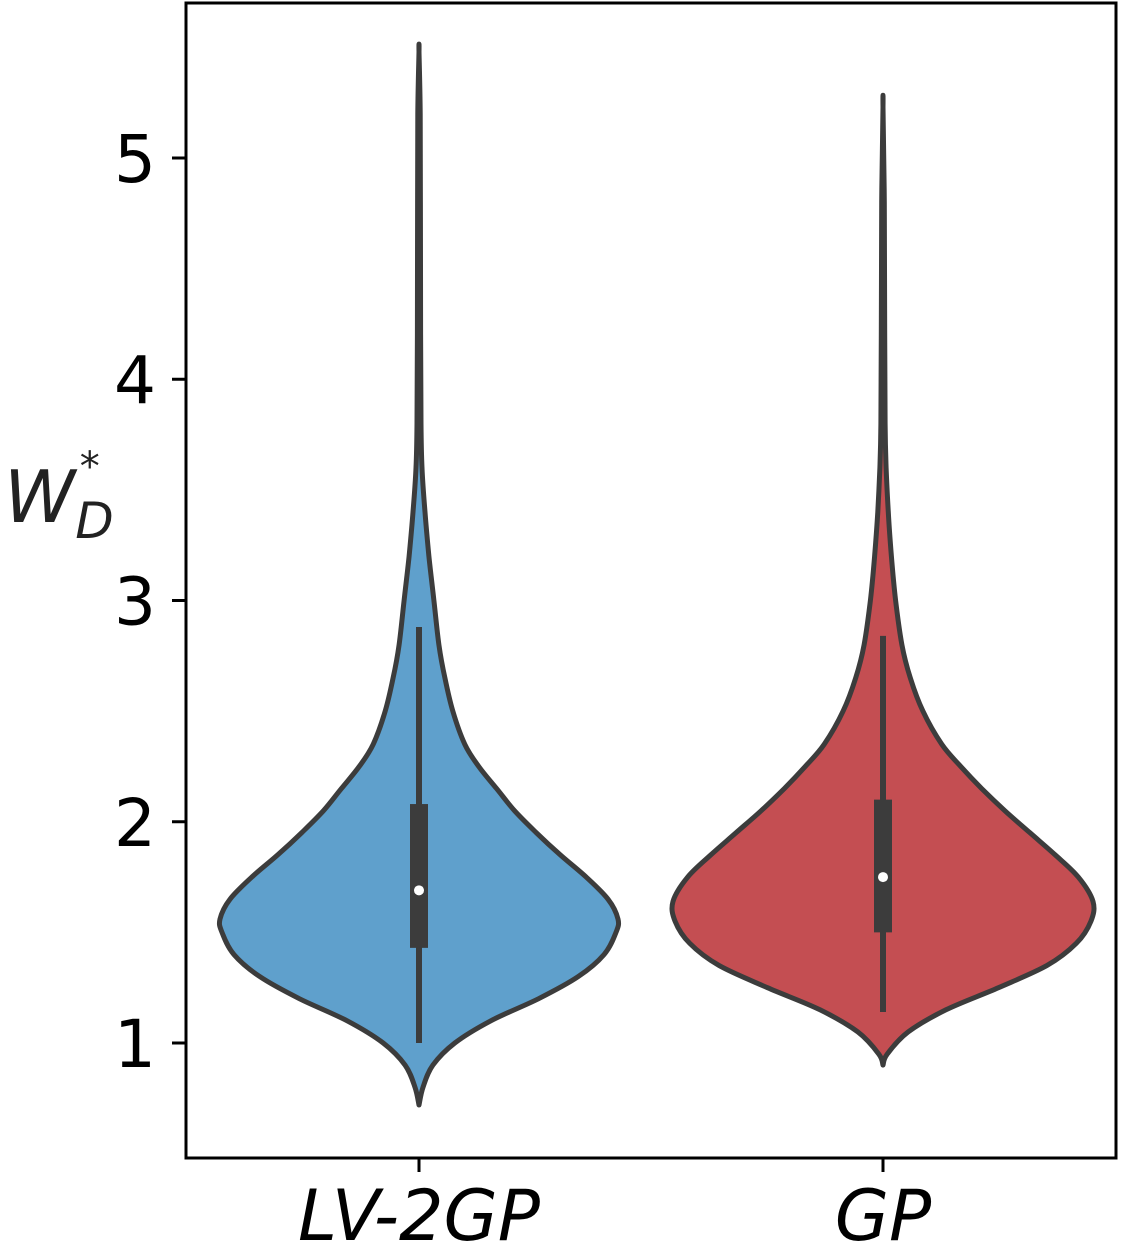  What do you see at coordinates (135, 823) in the screenshot?
I see `y-tick-label: 2` at bounding box center [135, 823].